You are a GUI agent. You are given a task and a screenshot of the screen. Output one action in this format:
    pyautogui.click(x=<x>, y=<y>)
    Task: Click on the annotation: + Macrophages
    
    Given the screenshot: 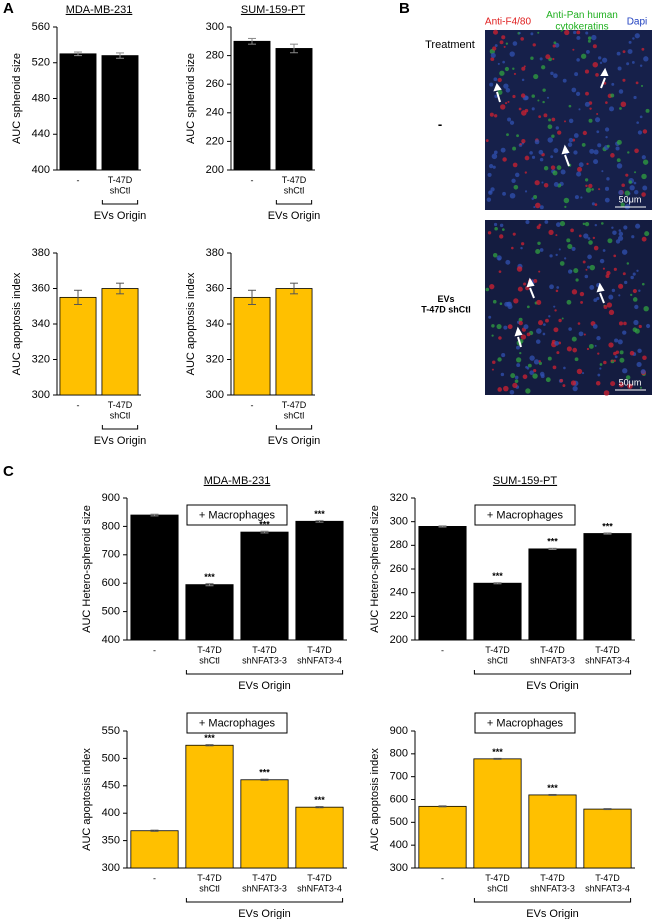 What is the action you would take?
    pyautogui.click(x=525, y=723)
    